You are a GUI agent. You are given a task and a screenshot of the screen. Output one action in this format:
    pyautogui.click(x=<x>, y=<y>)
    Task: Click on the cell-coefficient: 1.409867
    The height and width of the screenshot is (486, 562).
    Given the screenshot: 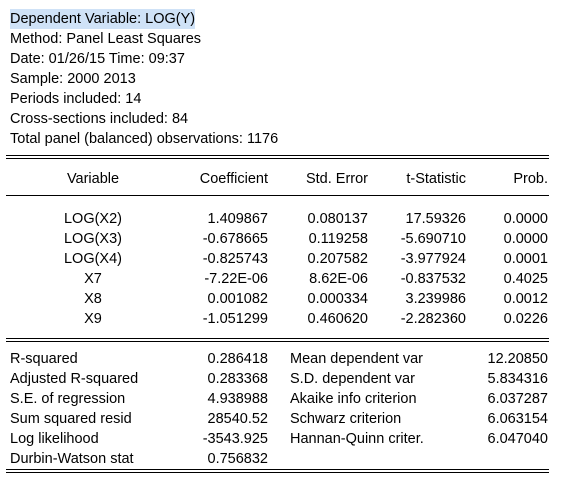 What is the action you would take?
    pyautogui.click(x=237, y=219)
    